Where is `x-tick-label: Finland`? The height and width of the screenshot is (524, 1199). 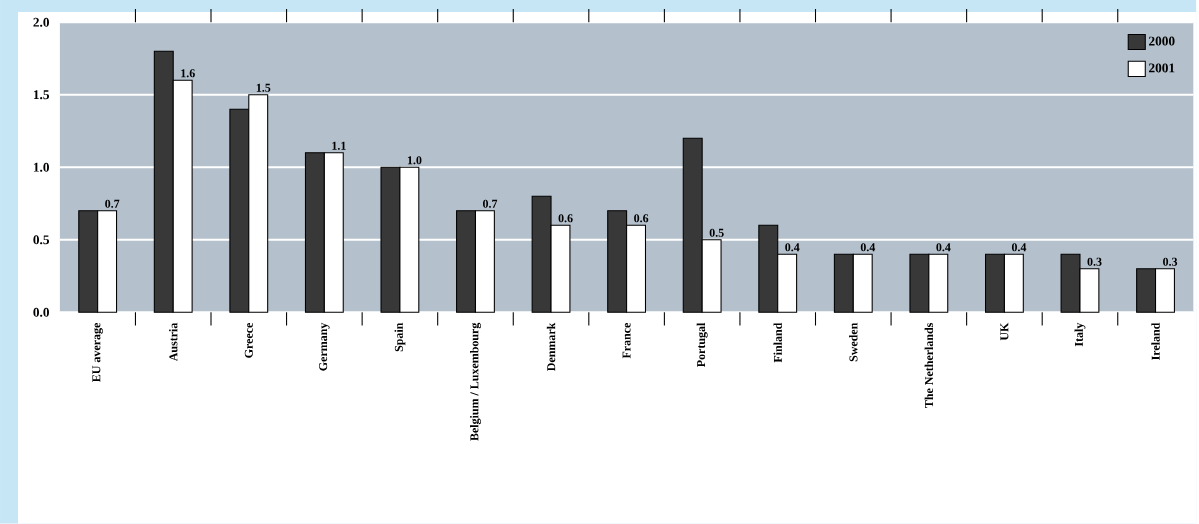
x-tick-label: Finland is located at coordinates (777, 342).